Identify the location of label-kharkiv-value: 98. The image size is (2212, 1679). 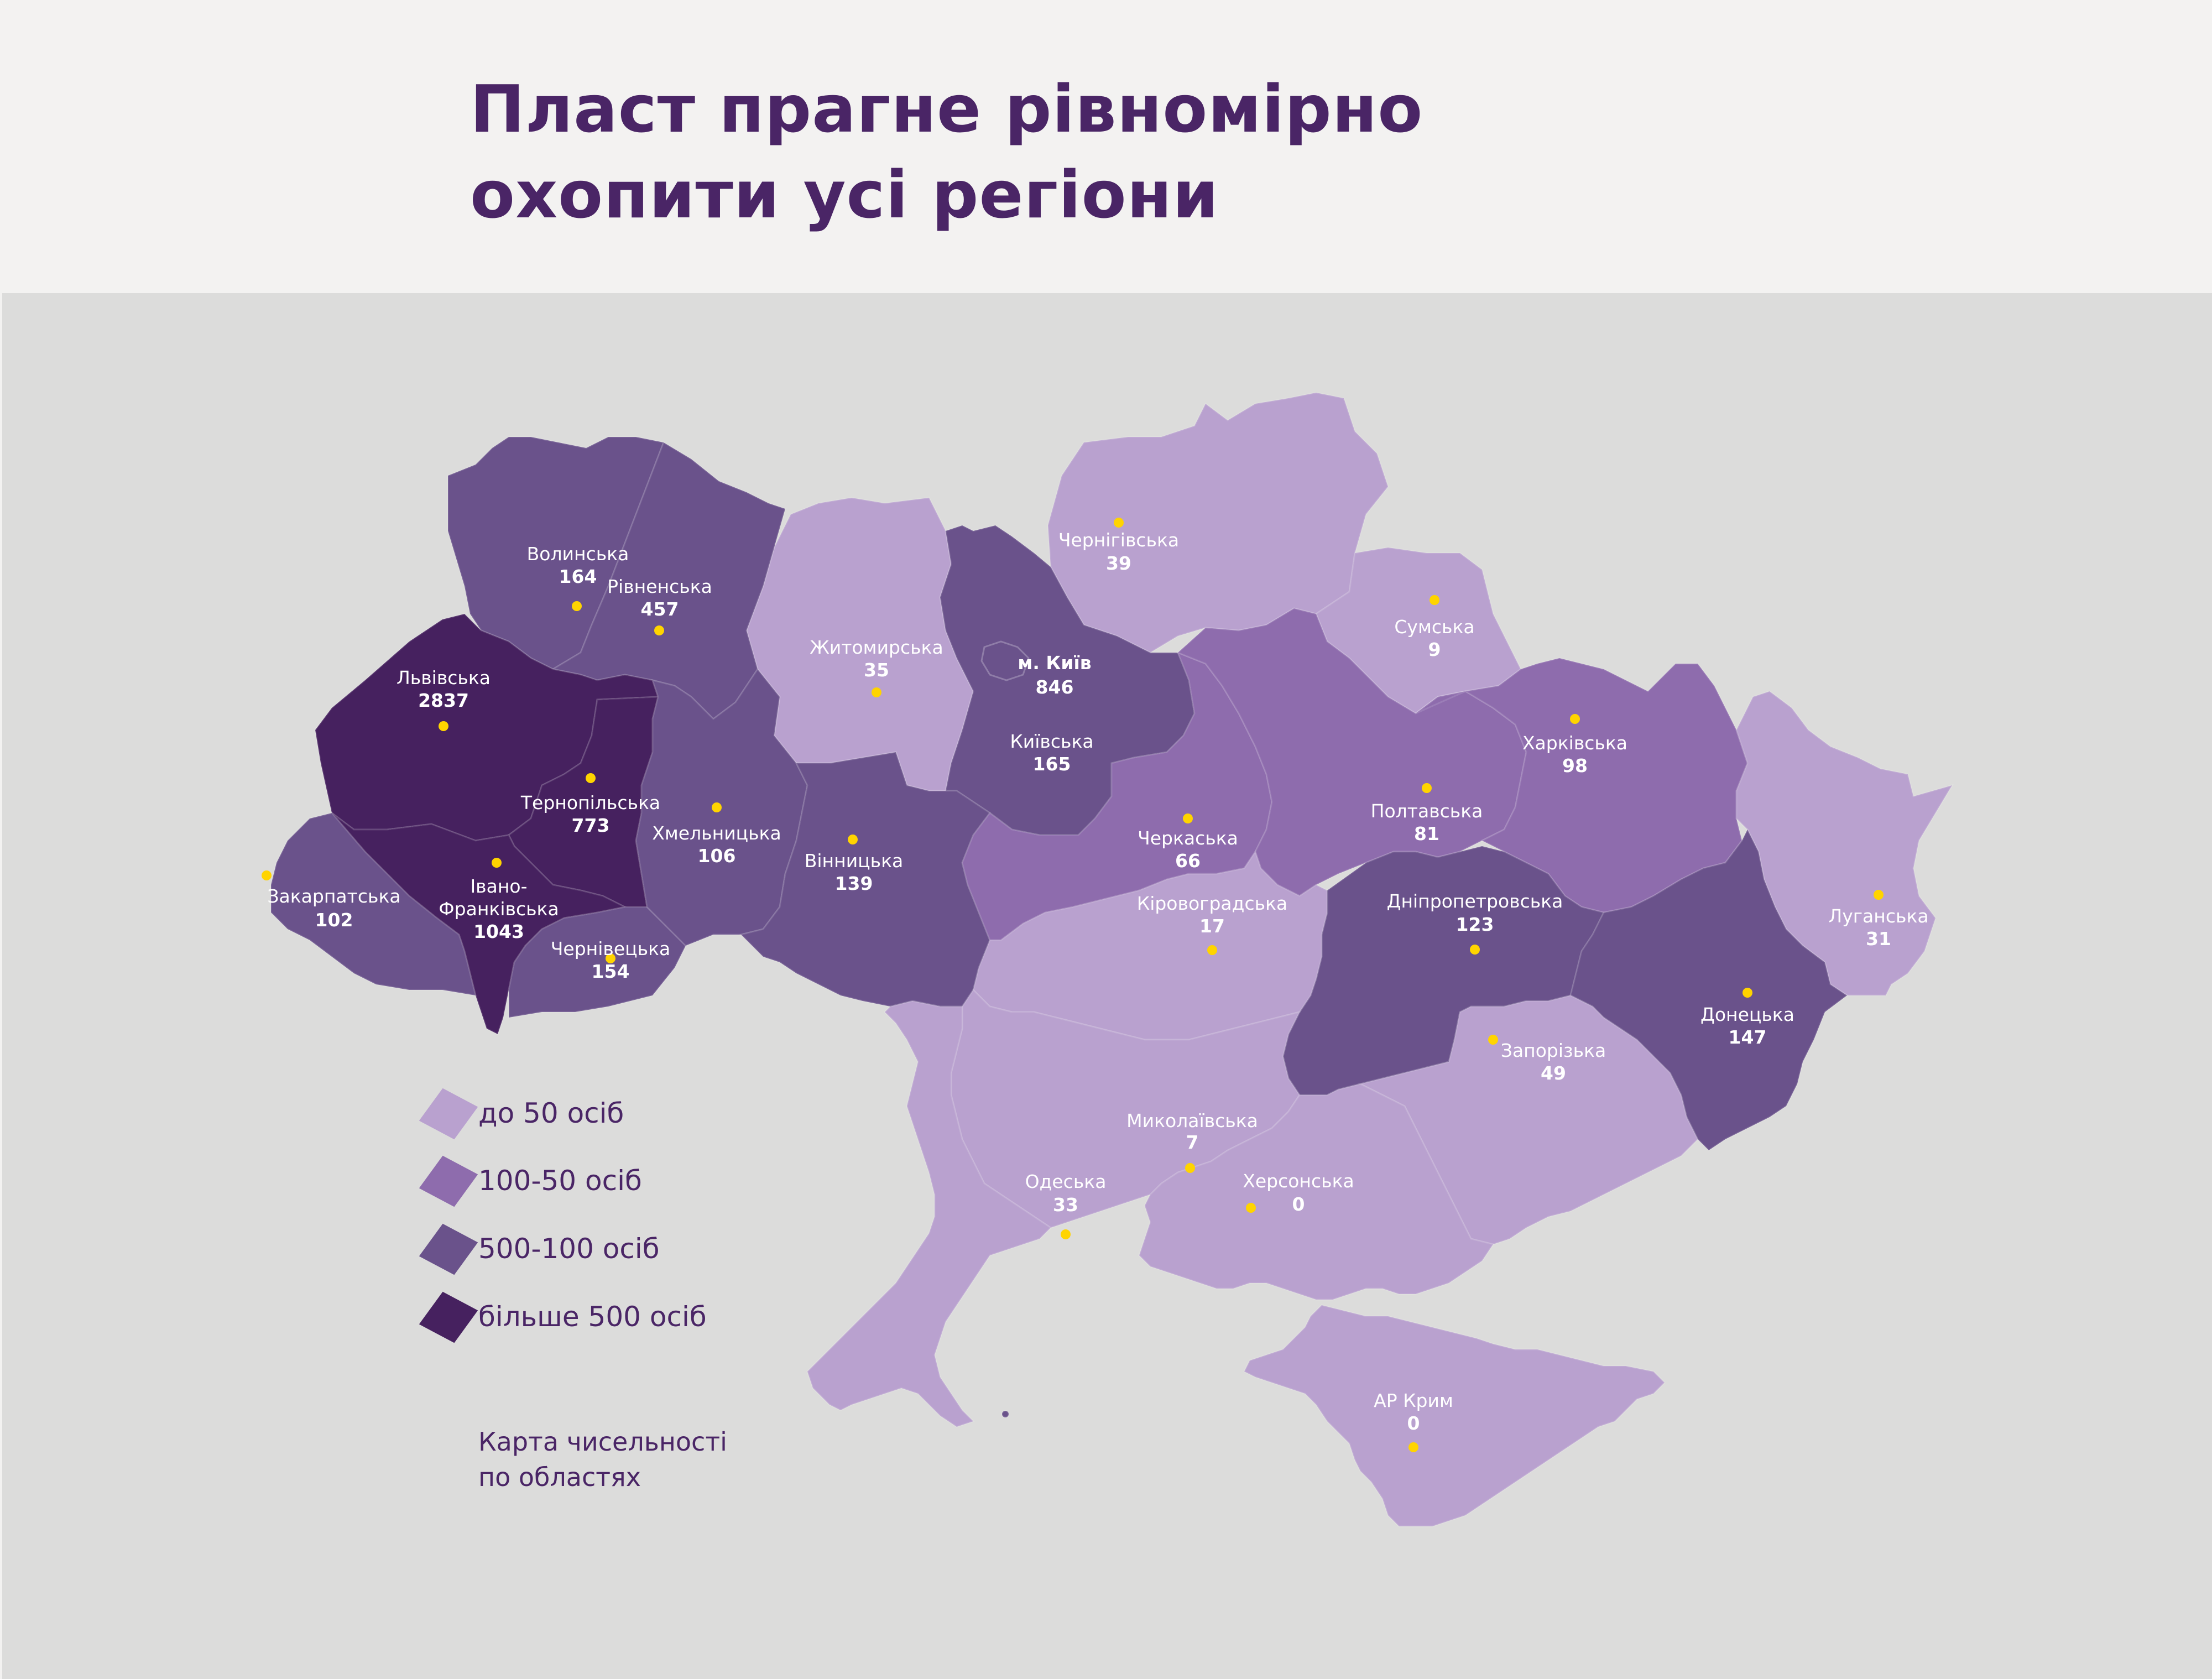
(1575, 765).